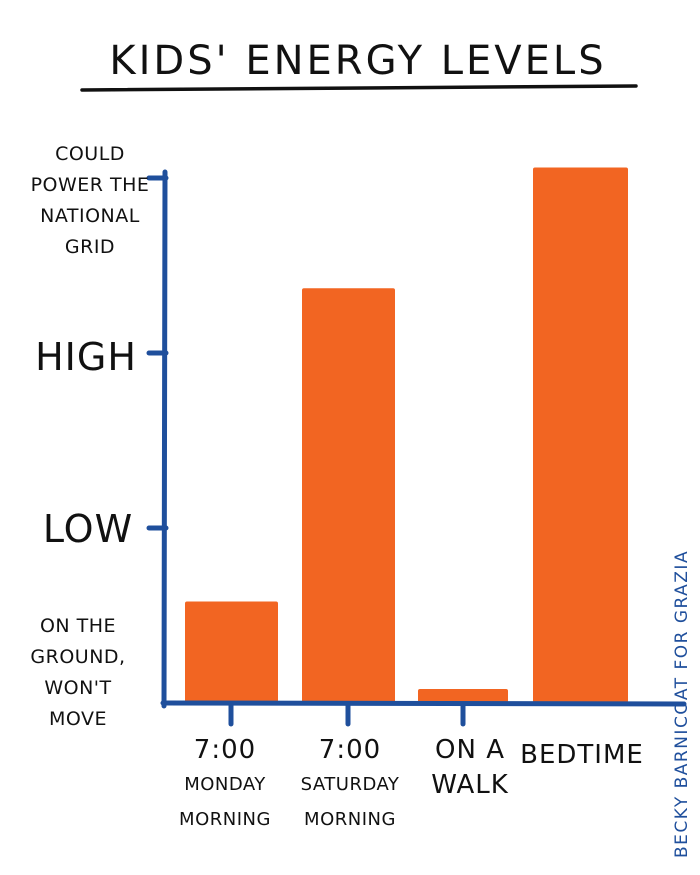  I want to click on x-axis-ticks, so click(347, 714).